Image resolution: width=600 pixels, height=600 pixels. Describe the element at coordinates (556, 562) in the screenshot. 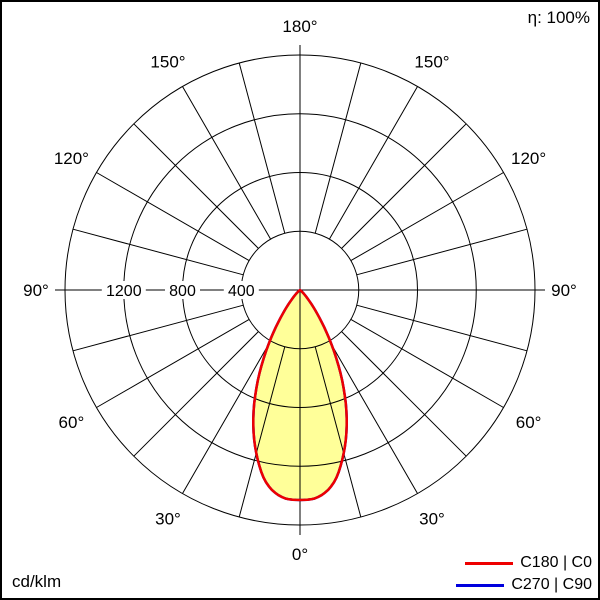

I see `legend-label: C180 | C0` at that location.